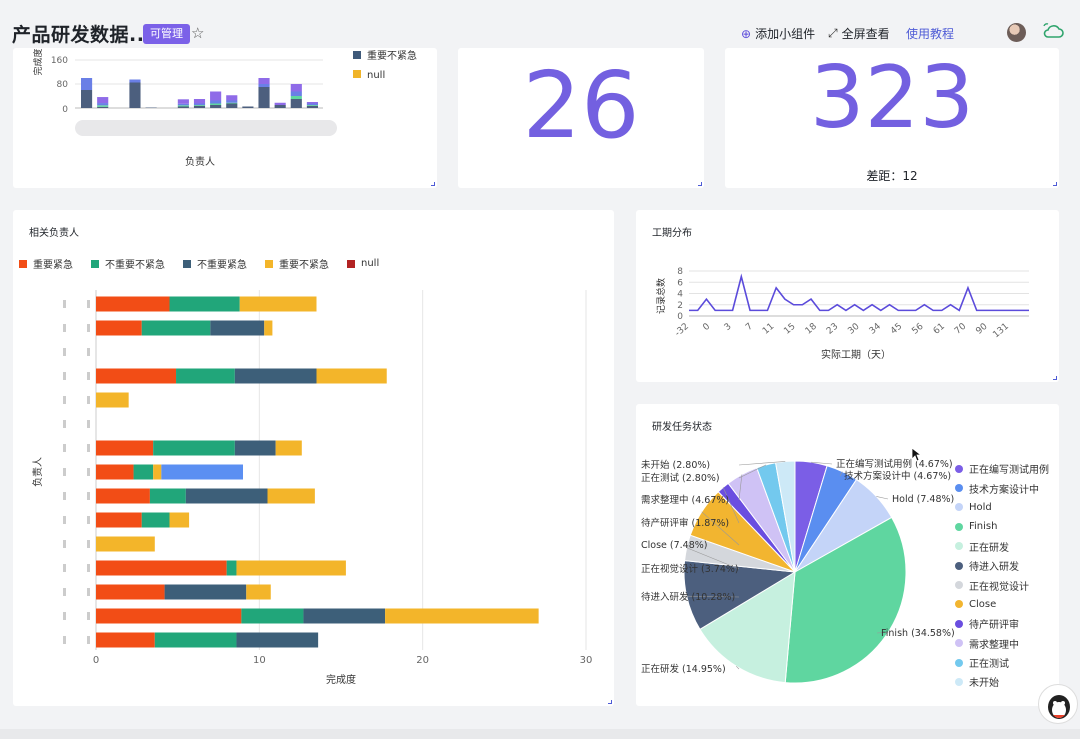 The width and height of the screenshot is (1080, 739). I want to click on legend-item: 正在测试, so click(1002, 662).